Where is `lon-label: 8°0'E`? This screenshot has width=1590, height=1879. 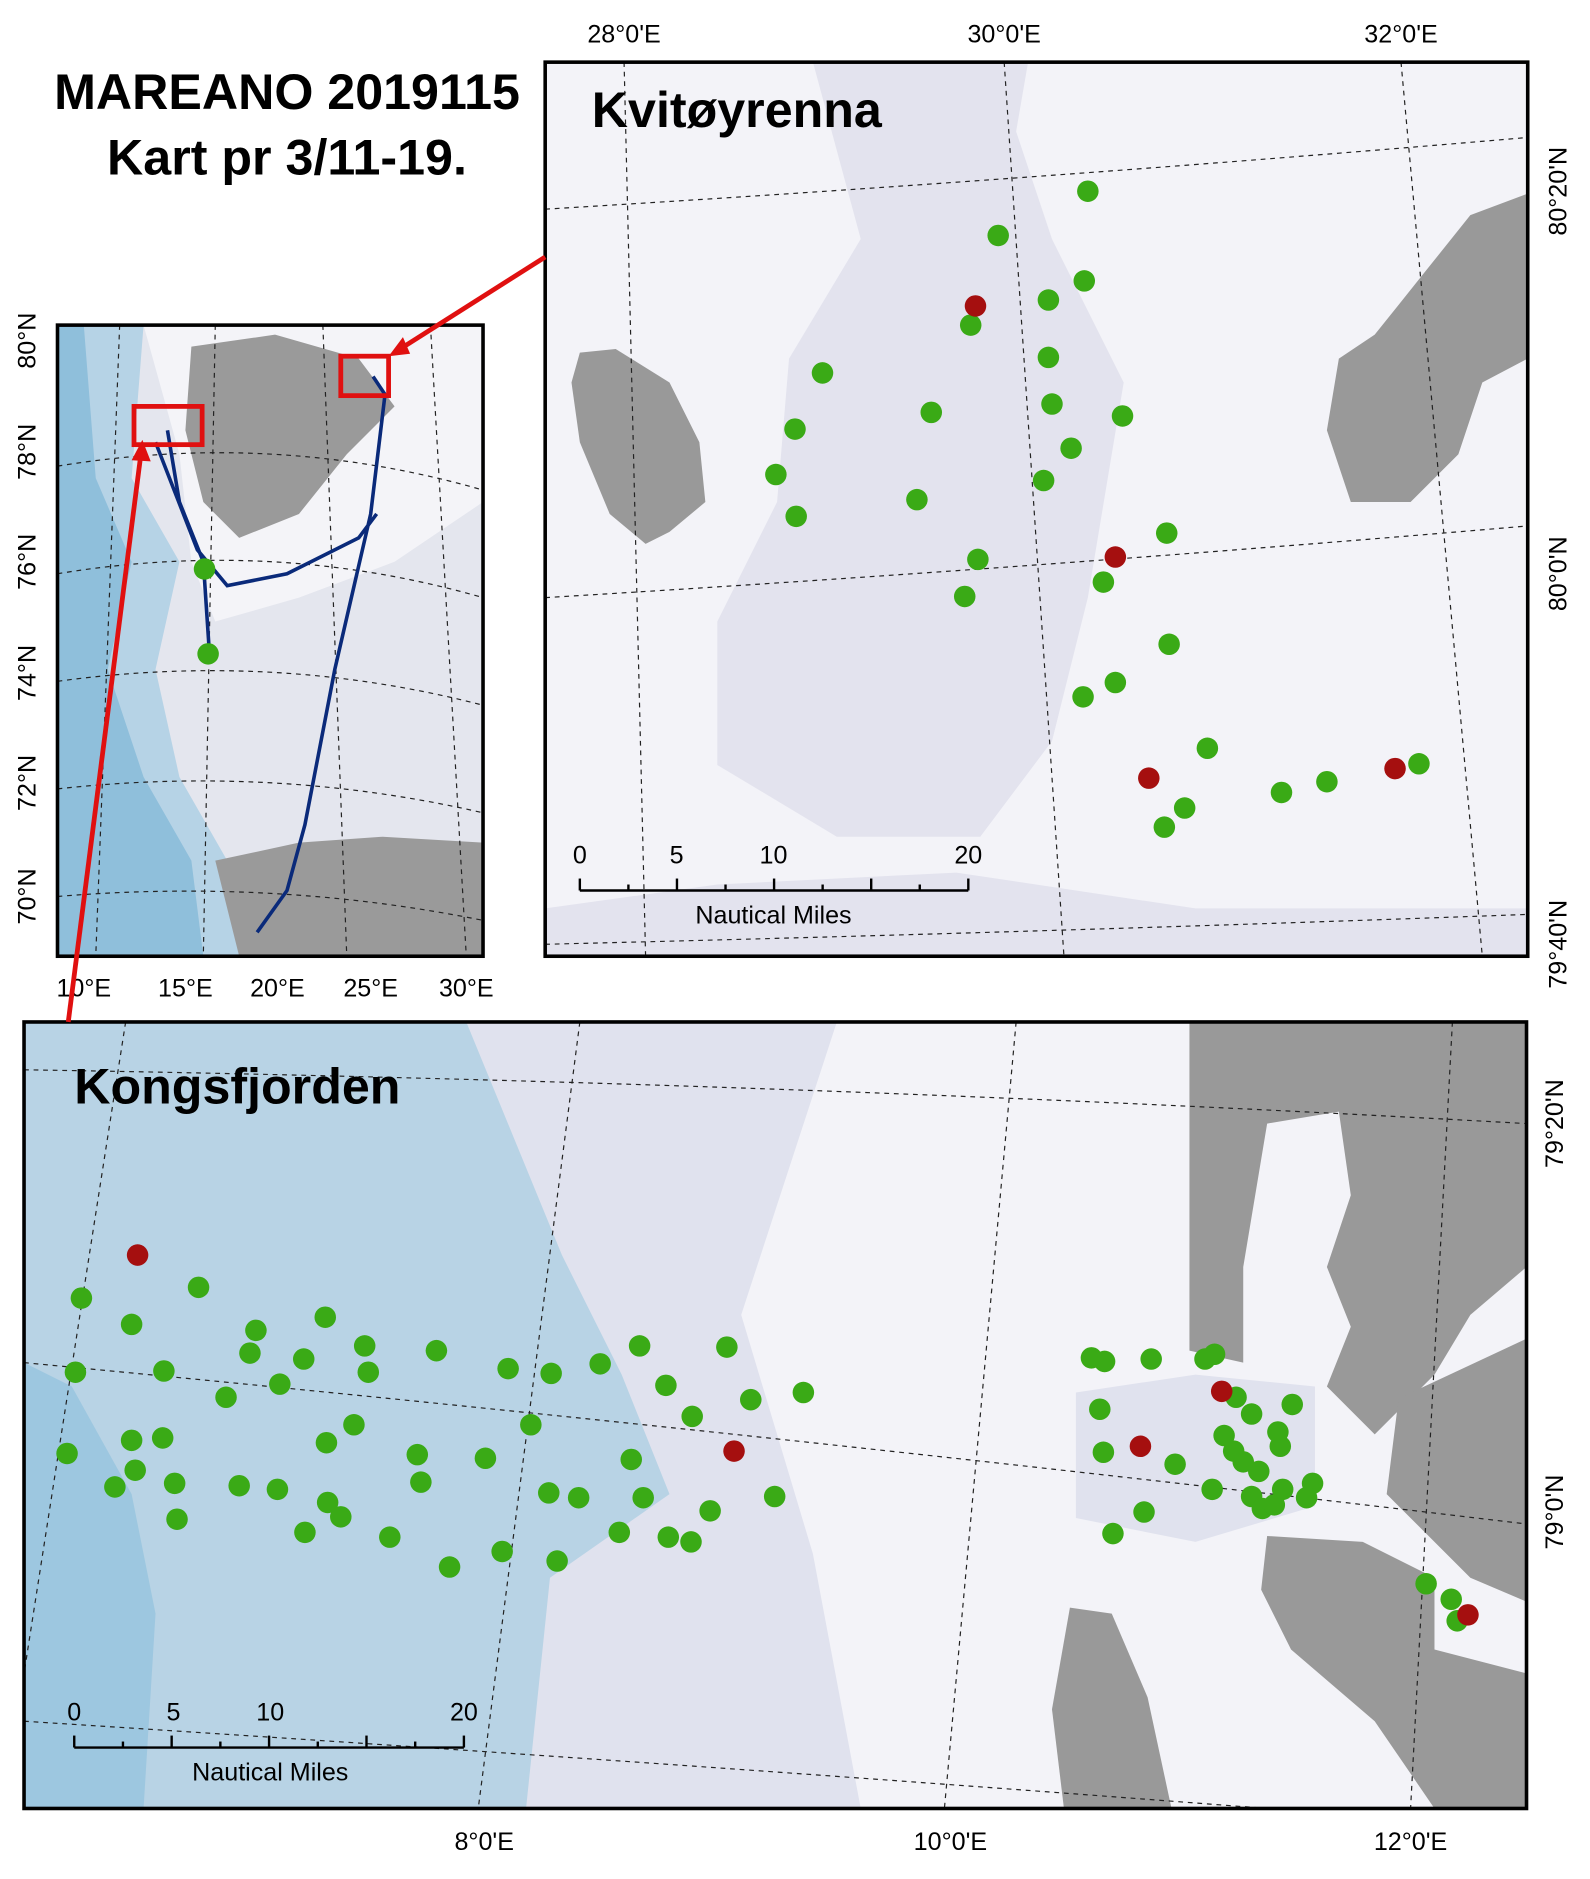
lon-label: 8°0'E is located at coordinates (483, 1842).